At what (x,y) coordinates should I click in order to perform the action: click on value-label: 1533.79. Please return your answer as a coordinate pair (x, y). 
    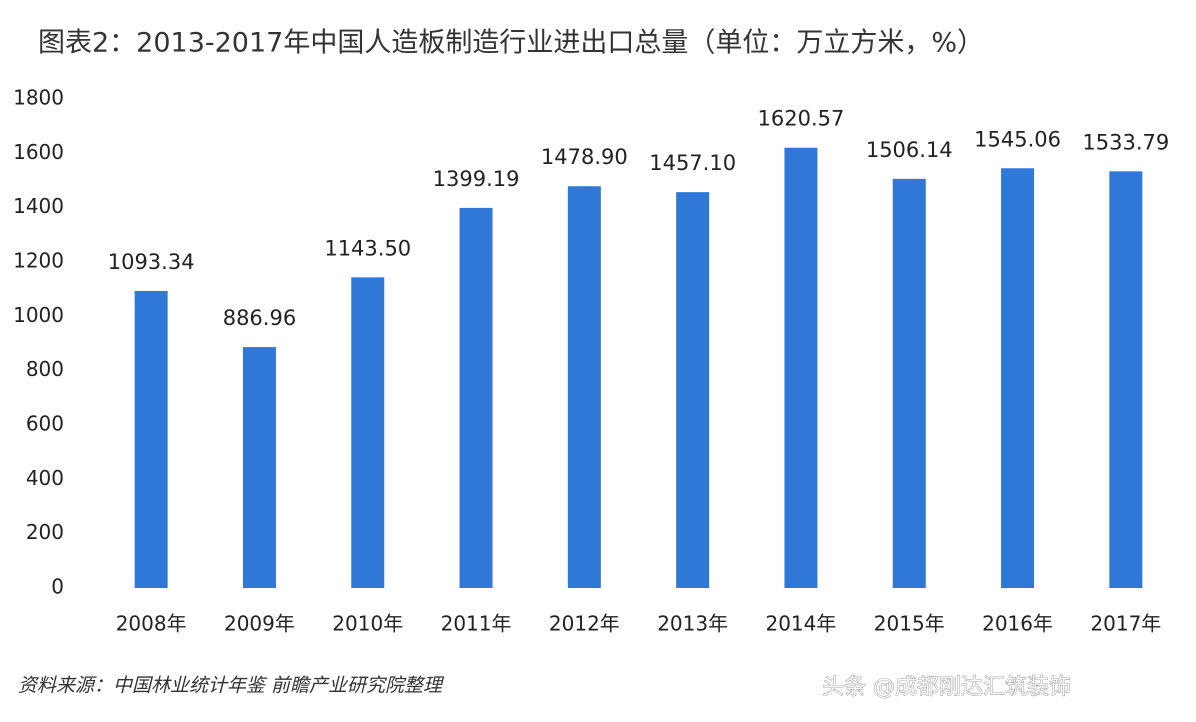
    Looking at the image, I should click on (1125, 142).